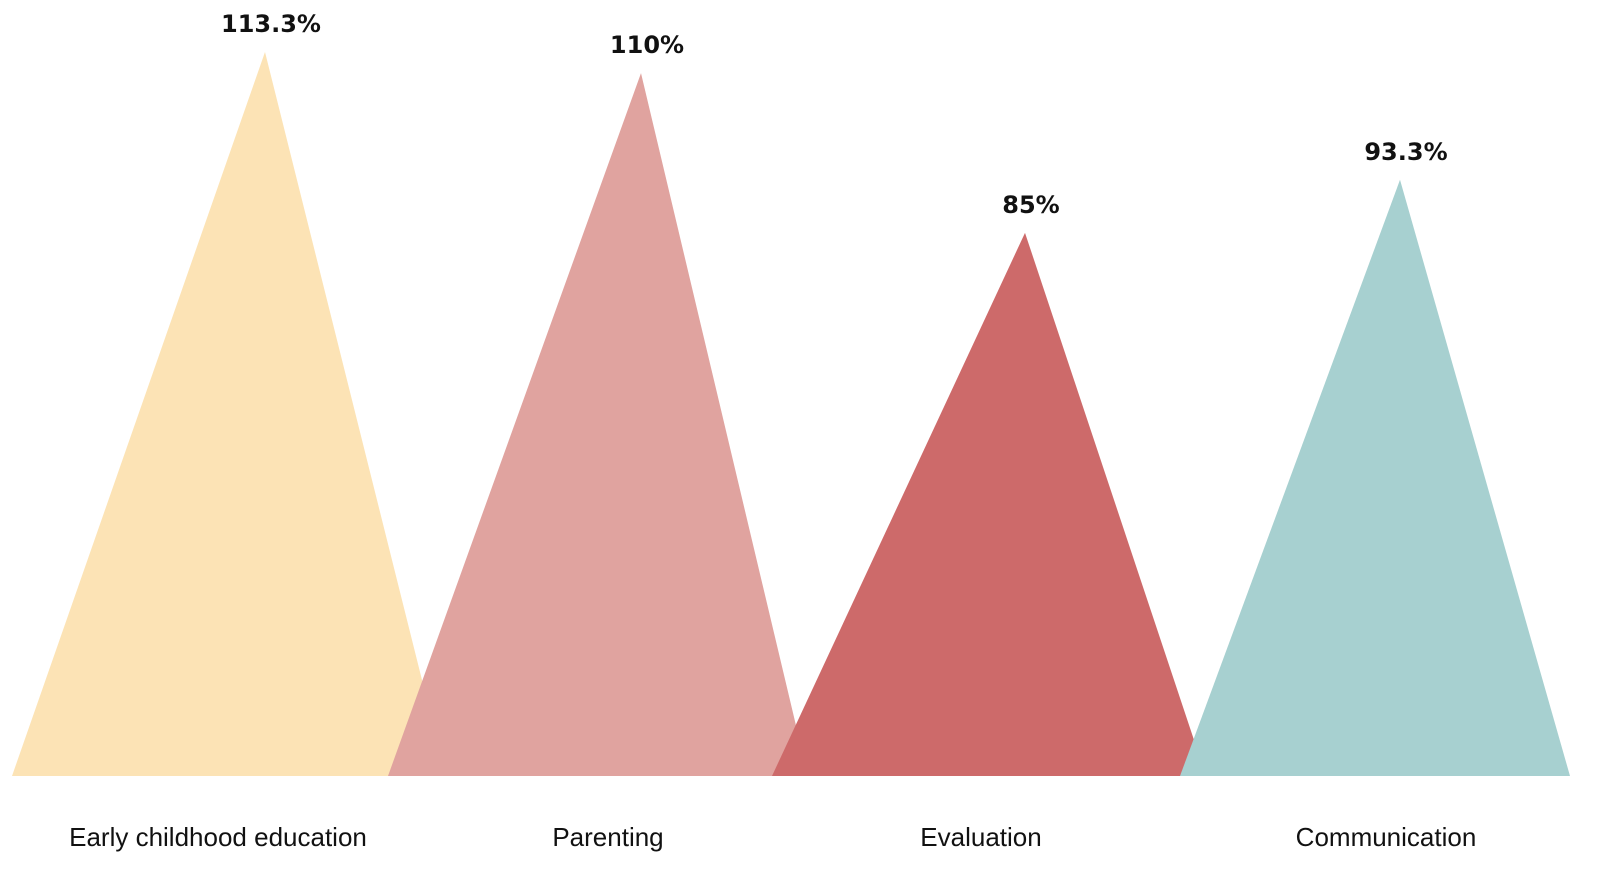  Describe the element at coordinates (271, 24) in the screenshot. I see `value-label-0: 113.3%` at that location.